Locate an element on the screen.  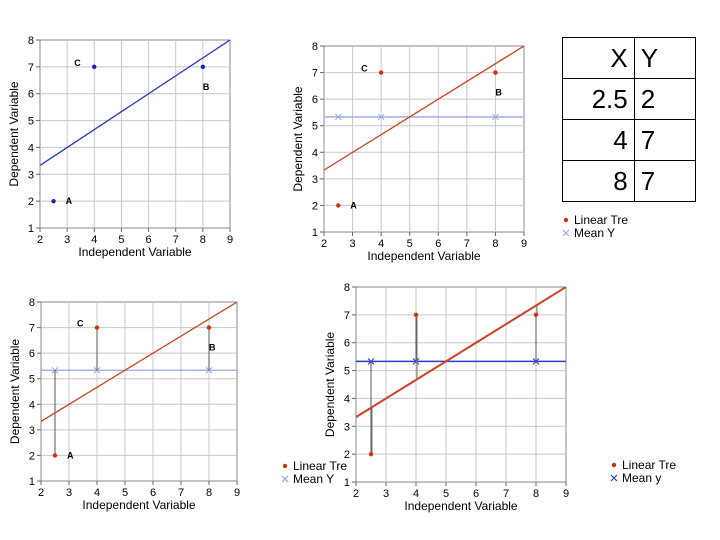
table-cell-x: 8 is located at coordinates (598, 181).